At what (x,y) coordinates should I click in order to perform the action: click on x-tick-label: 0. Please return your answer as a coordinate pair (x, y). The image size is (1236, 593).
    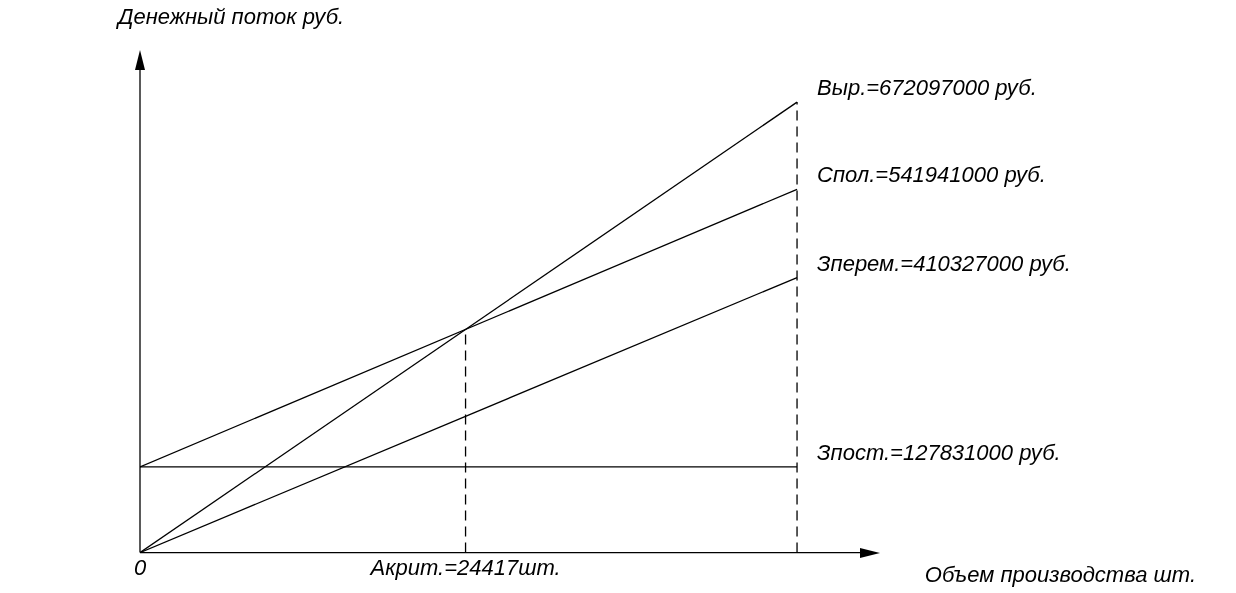
    Looking at the image, I should click on (140, 567).